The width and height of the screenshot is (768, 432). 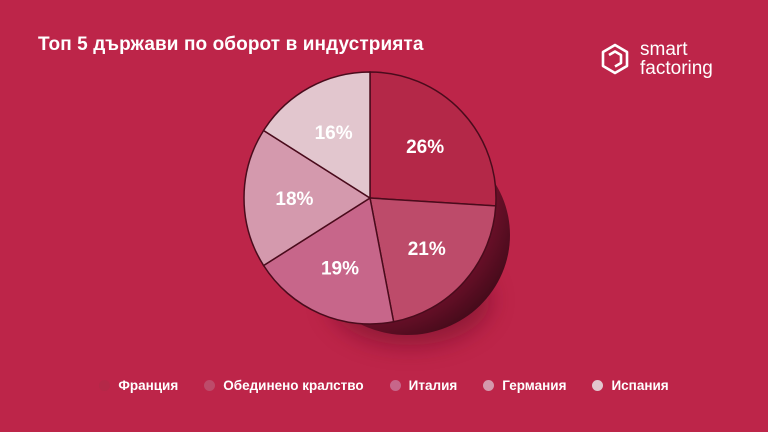 I want to click on legend-item: Германия, so click(x=524, y=385).